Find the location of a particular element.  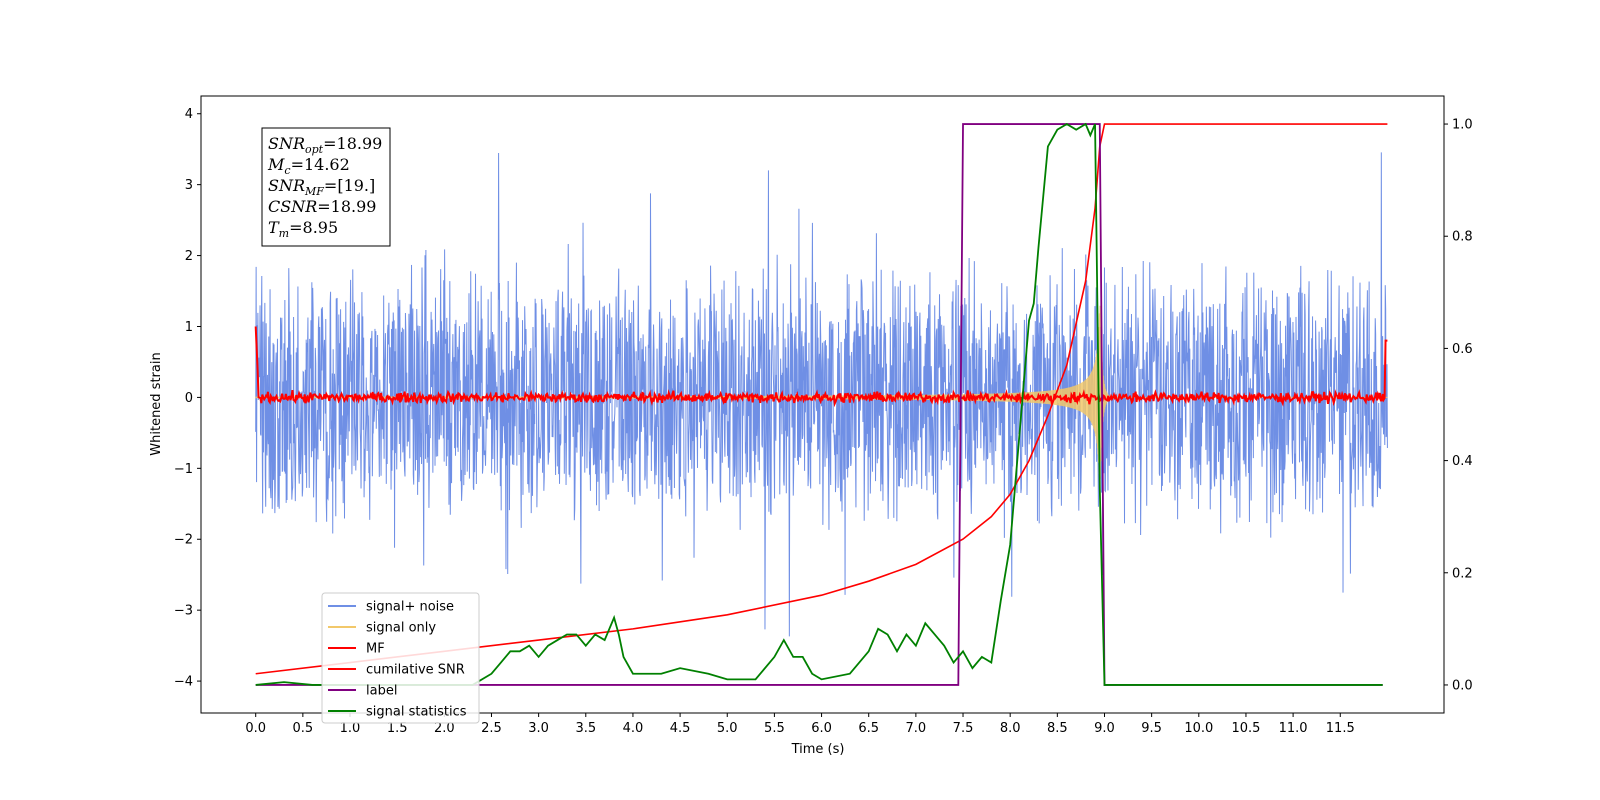

y-tick-label-left: 2 is located at coordinates (189, 256).